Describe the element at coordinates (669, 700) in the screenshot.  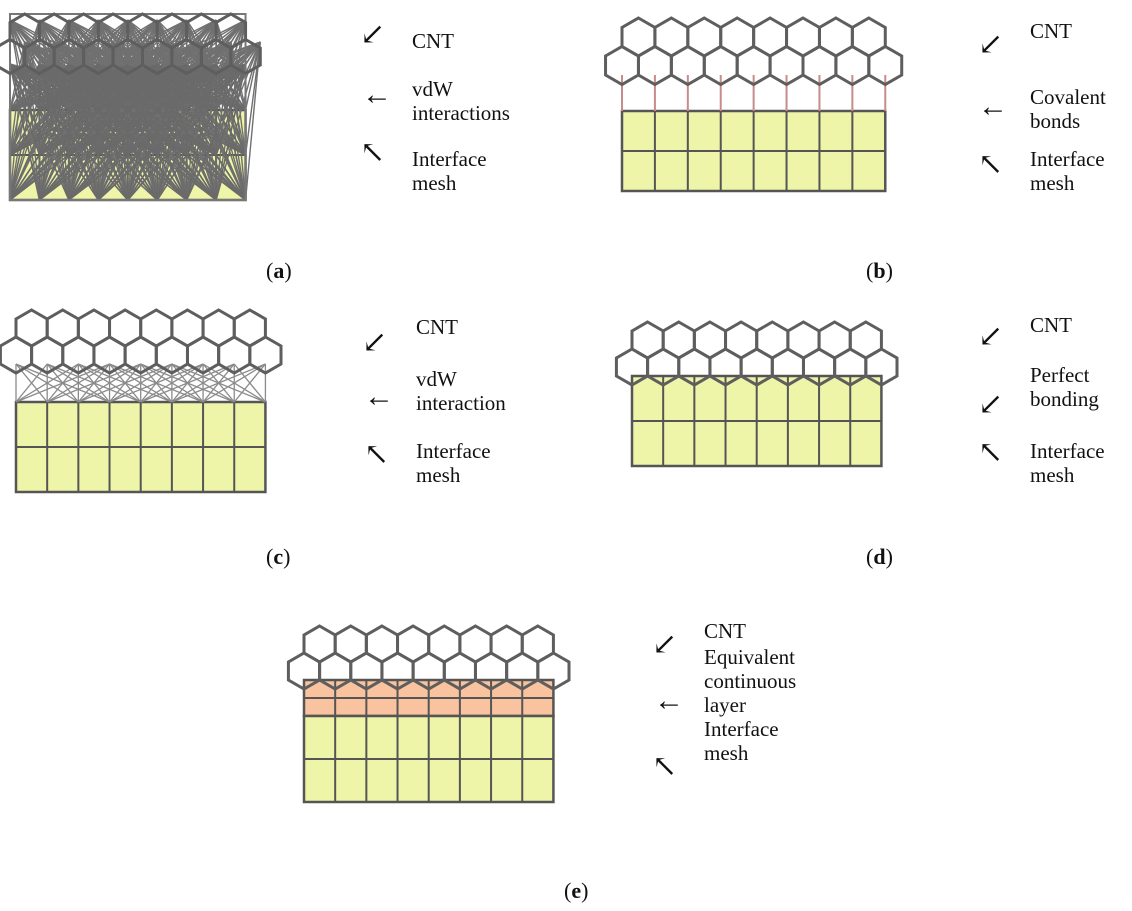
I see `layer-arrow-icon: ←` at that location.